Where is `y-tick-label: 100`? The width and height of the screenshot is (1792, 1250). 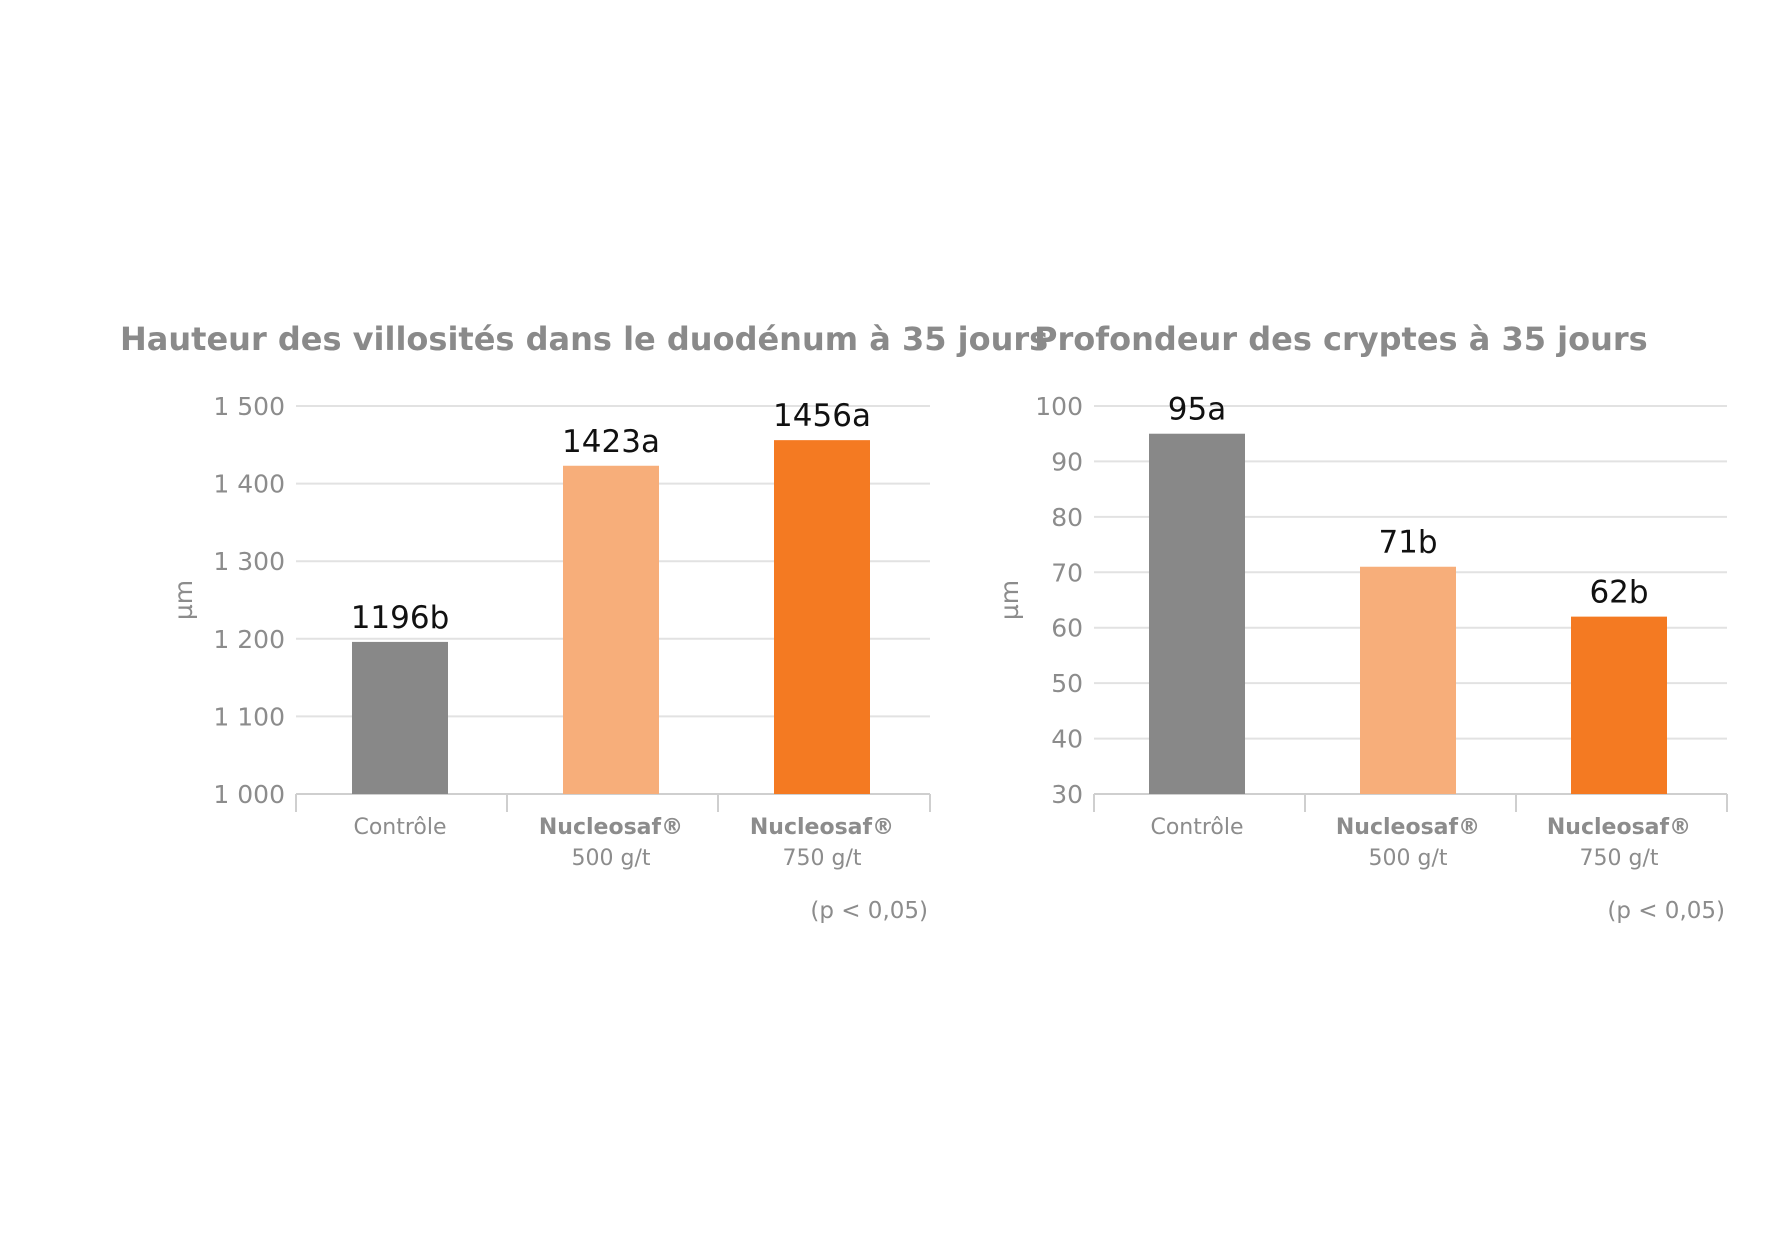
y-tick-label: 100 is located at coordinates (1059, 406).